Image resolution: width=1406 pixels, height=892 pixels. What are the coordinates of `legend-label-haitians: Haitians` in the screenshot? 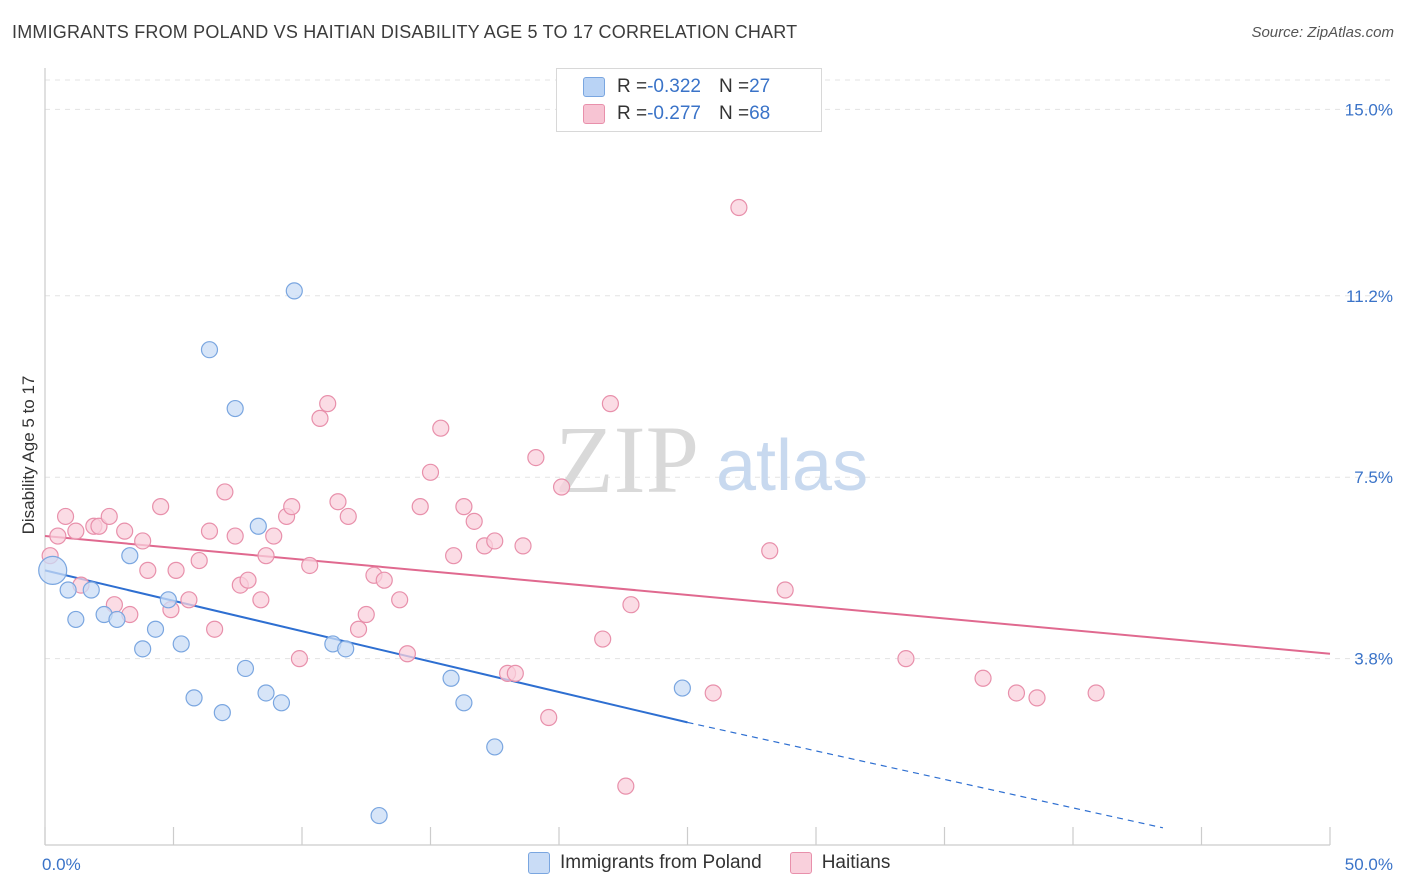 It's located at (856, 862).